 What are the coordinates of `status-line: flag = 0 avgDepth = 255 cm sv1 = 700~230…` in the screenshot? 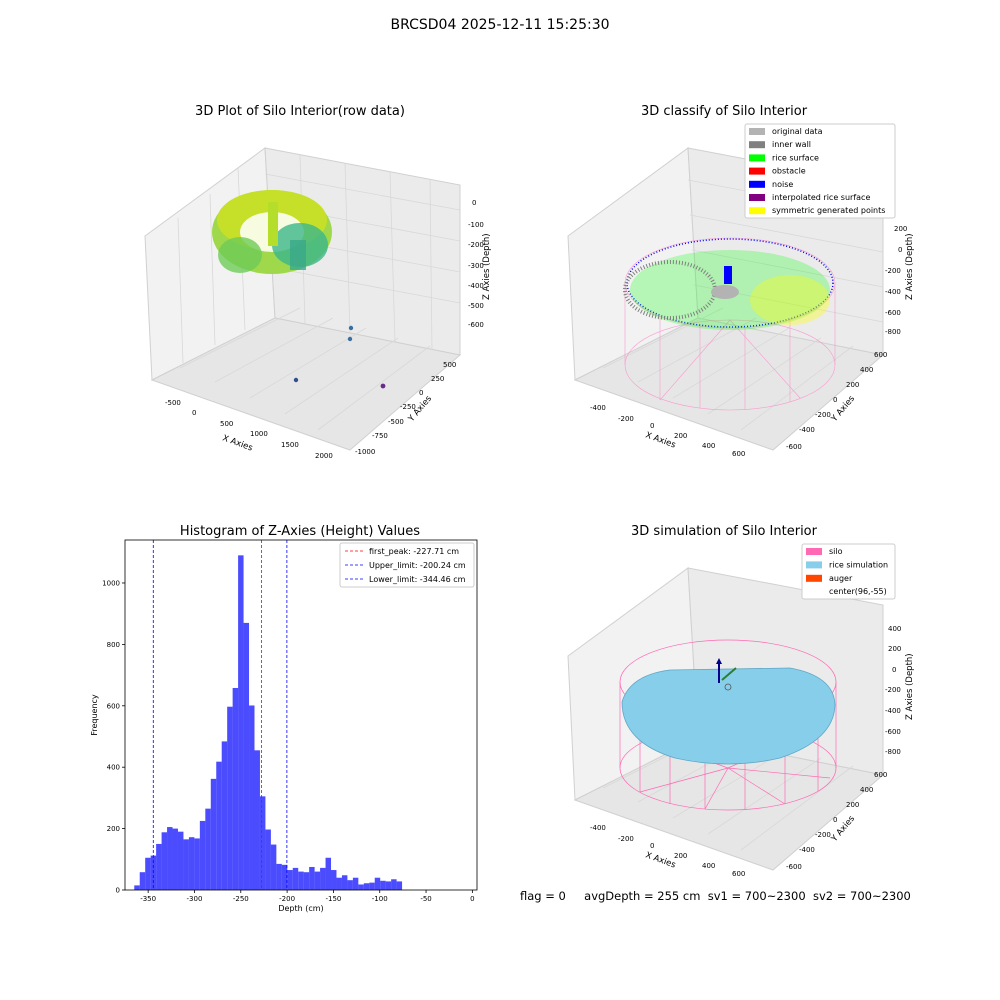 It's located at (715, 896).